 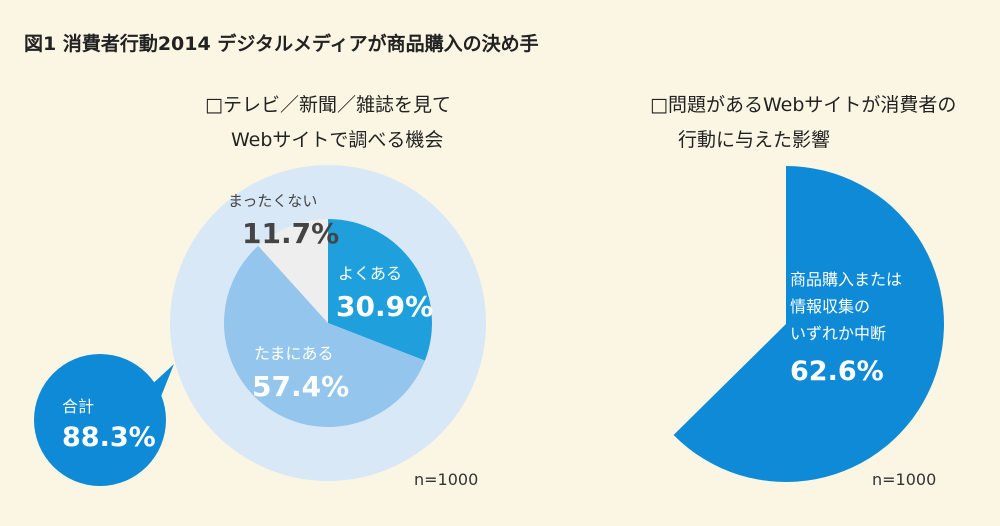 I want to click on right-chart-title-line1: □問題があるWebサイトが消費者の, so click(x=803, y=105).